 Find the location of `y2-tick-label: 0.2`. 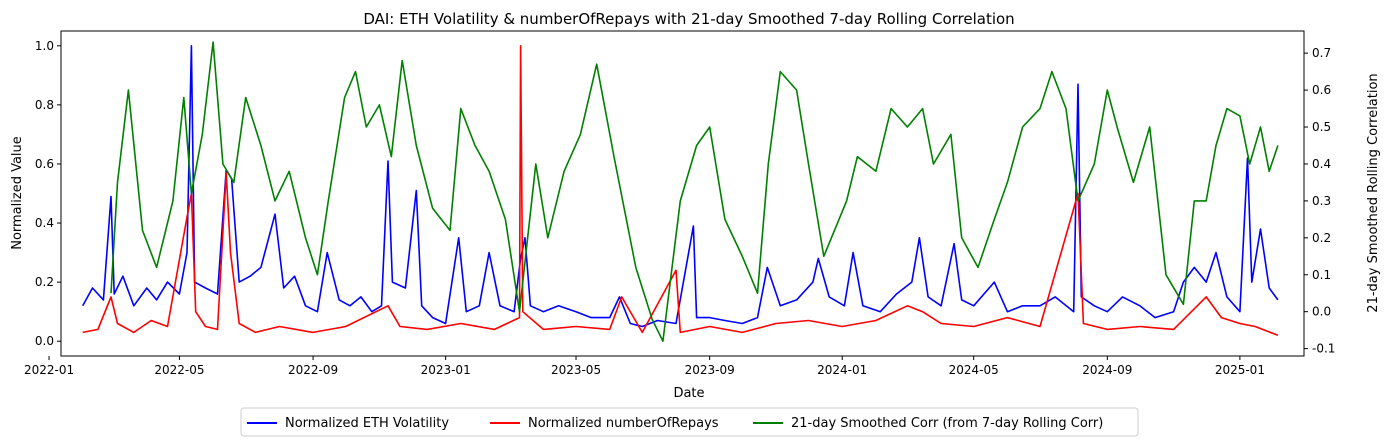

y2-tick-label: 0.2 is located at coordinates (1321, 238).